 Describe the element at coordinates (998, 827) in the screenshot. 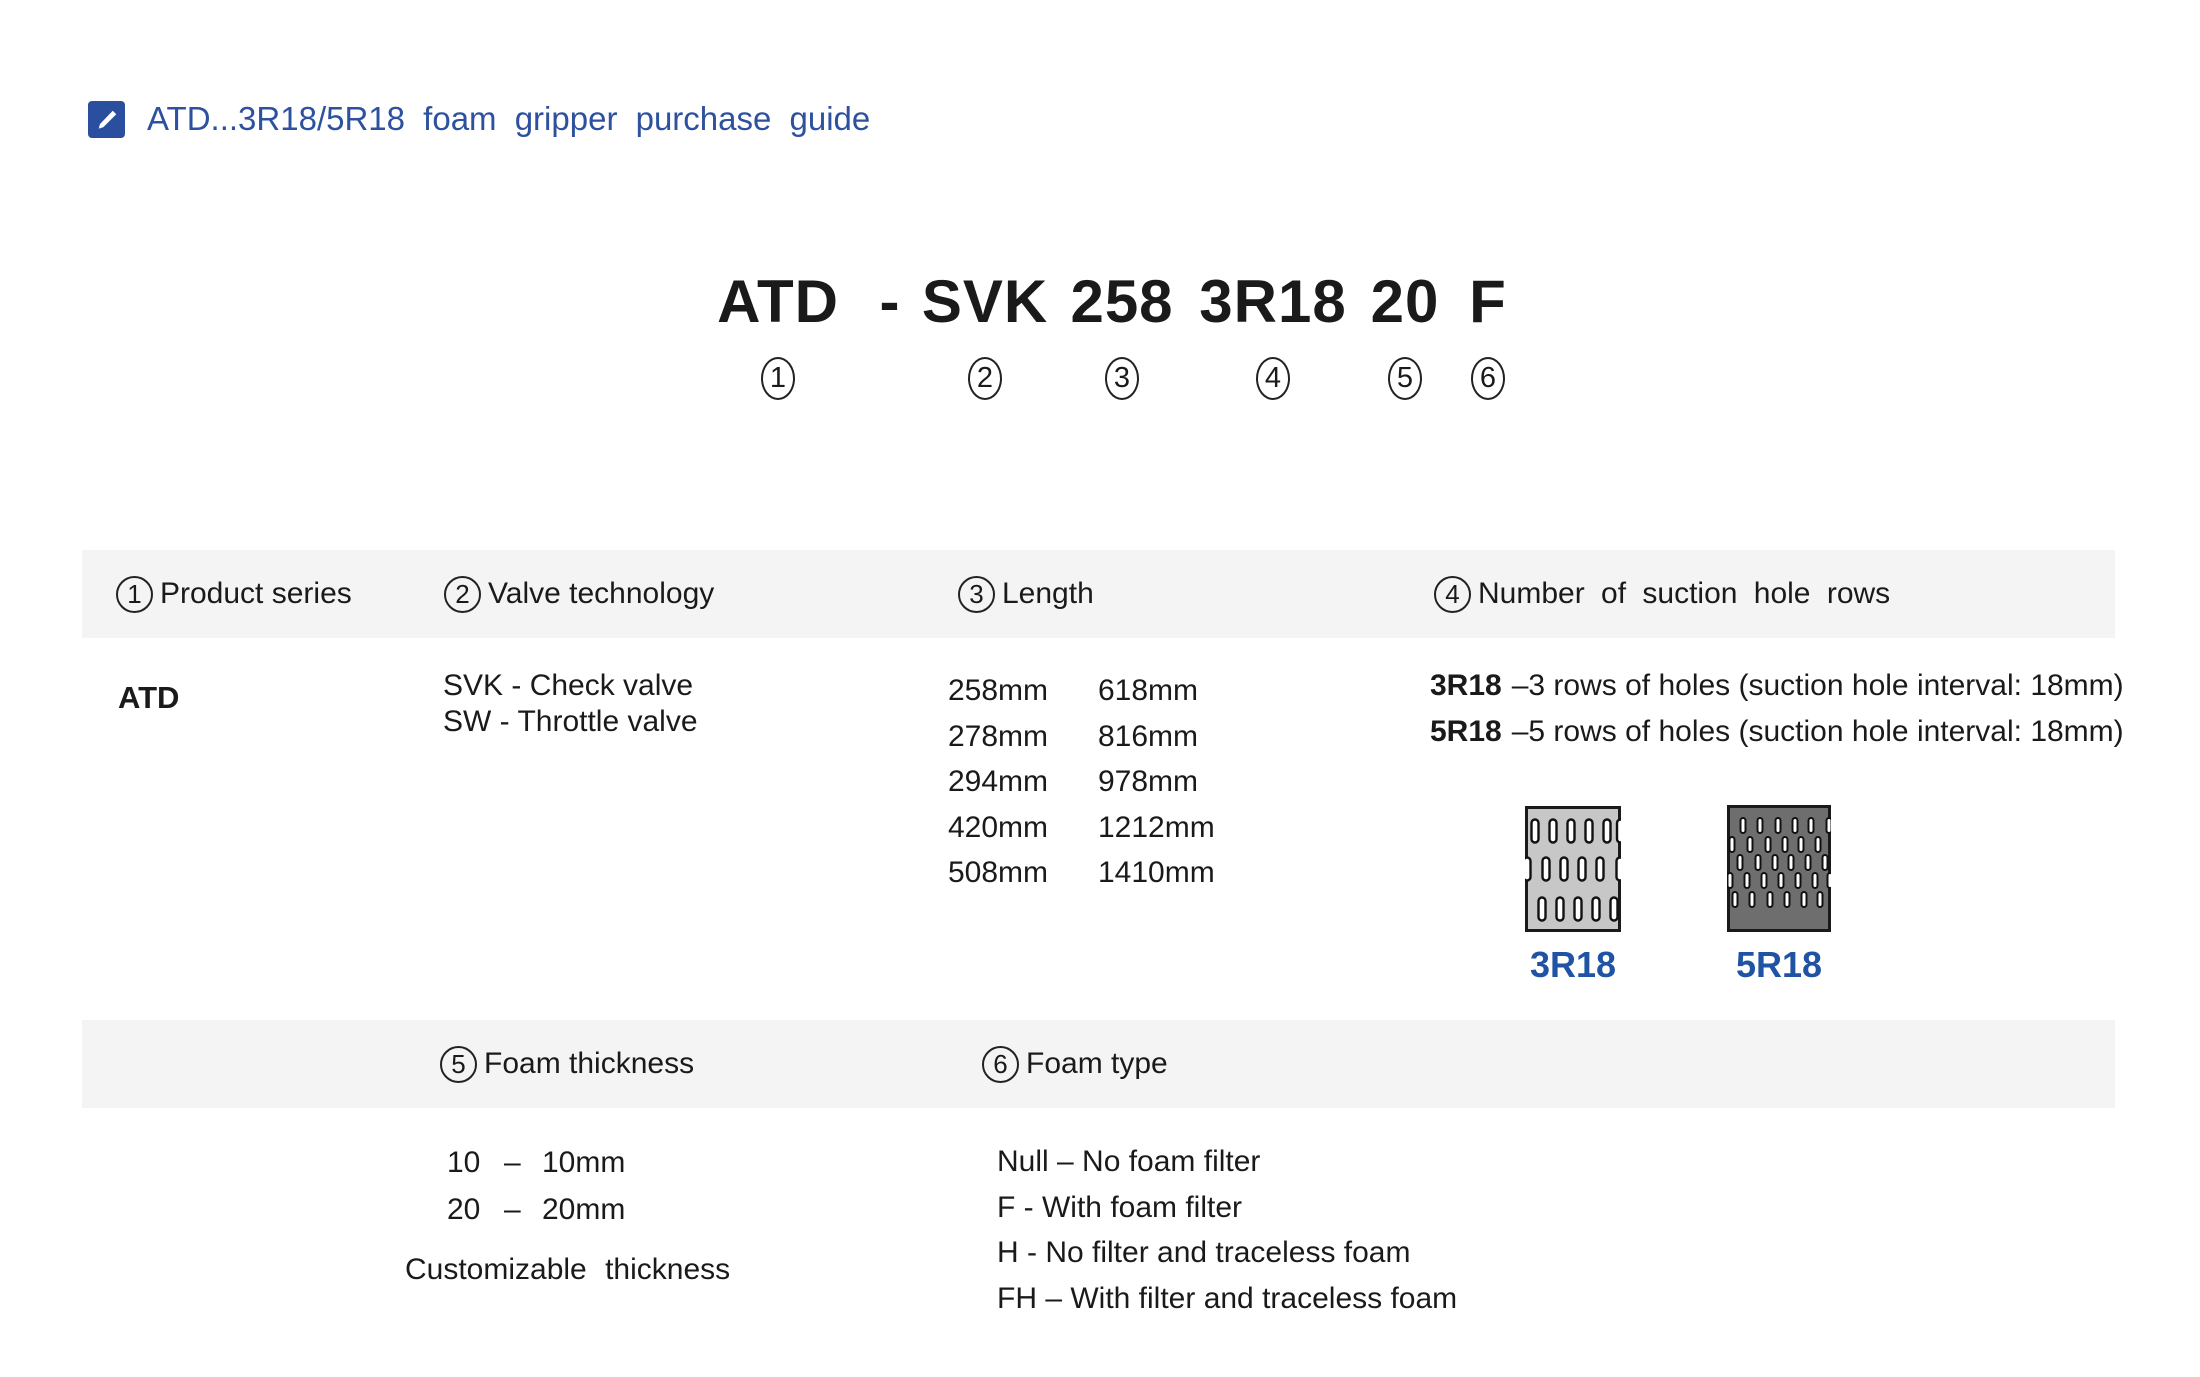

I see `length-value: 420mm` at that location.